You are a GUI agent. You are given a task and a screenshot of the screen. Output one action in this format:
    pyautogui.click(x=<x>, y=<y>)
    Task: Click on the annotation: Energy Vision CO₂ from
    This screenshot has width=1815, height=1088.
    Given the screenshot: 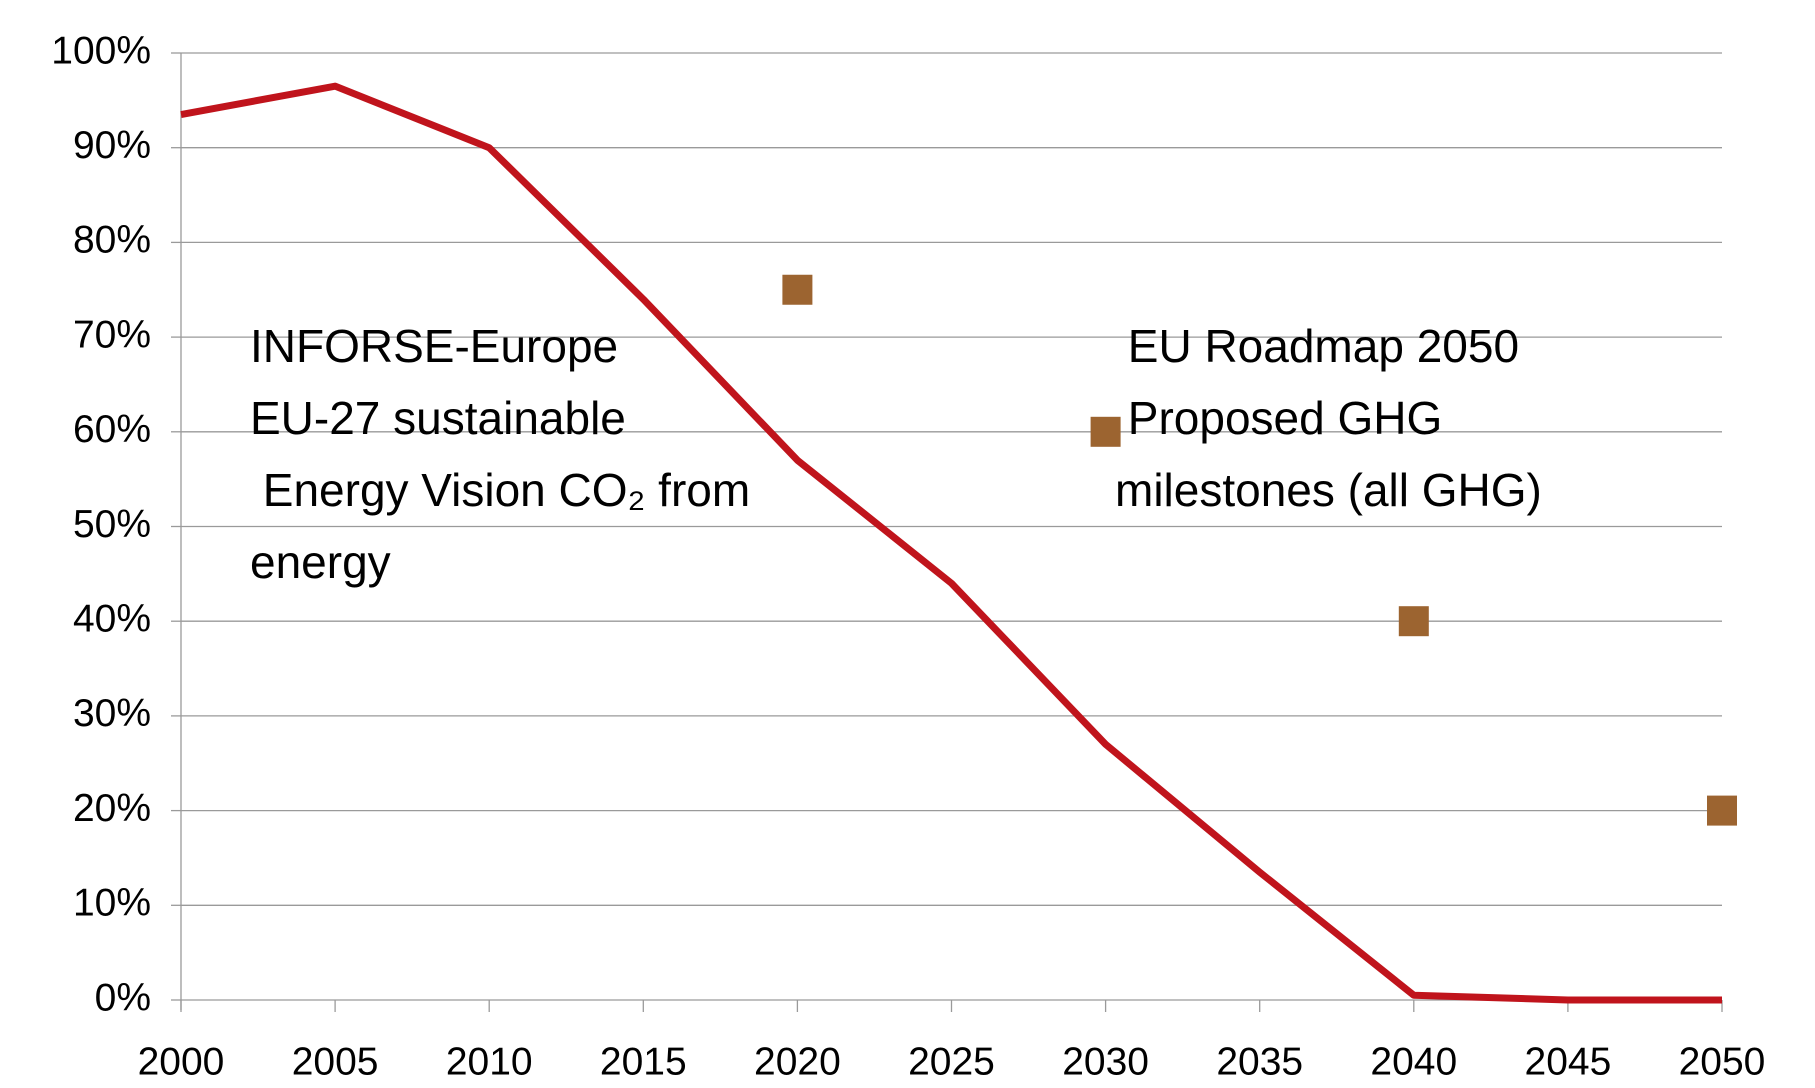 What is the action you would take?
    pyautogui.click(x=500, y=490)
    